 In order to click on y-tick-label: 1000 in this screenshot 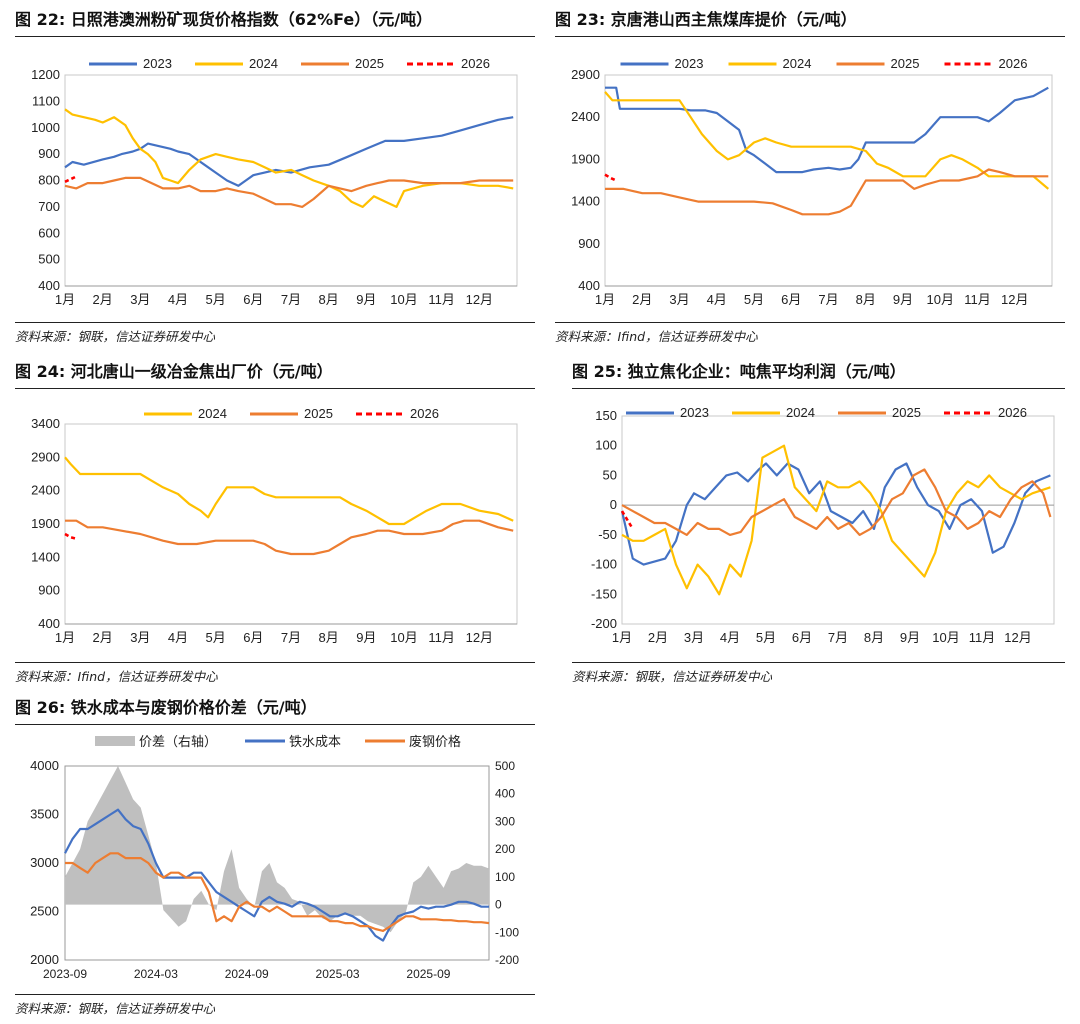, I will do `click(45, 127)`.